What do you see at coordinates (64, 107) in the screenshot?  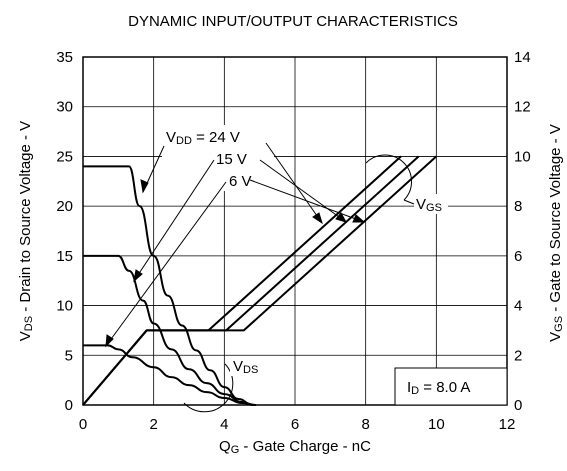 I see `left-tick-label-6: 30` at bounding box center [64, 107].